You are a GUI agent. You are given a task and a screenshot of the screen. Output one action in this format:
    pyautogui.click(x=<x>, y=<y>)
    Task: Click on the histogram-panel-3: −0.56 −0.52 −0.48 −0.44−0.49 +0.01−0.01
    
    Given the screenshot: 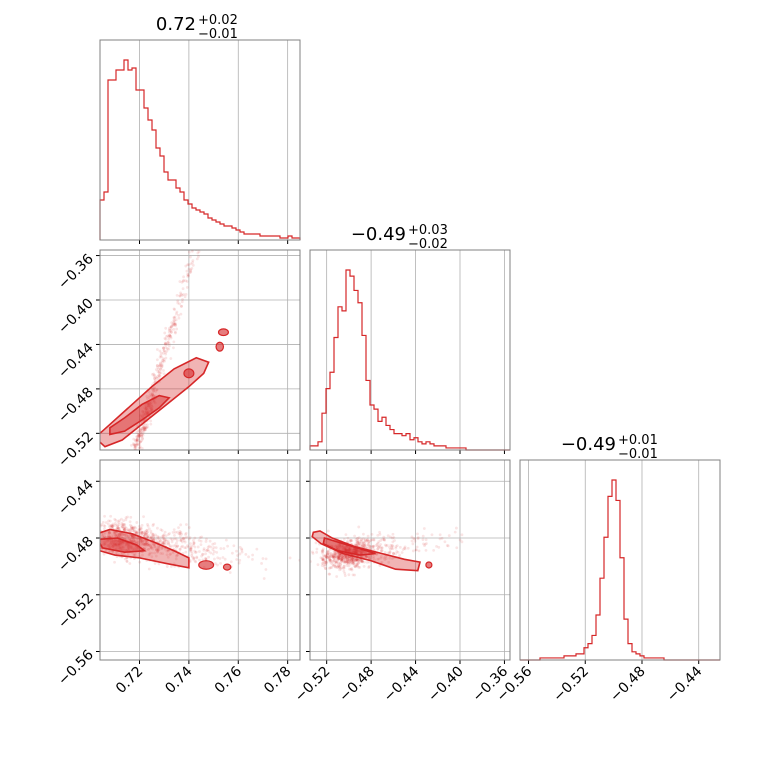 What is the action you would take?
    pyautogui.click(x=607, y=569)
    